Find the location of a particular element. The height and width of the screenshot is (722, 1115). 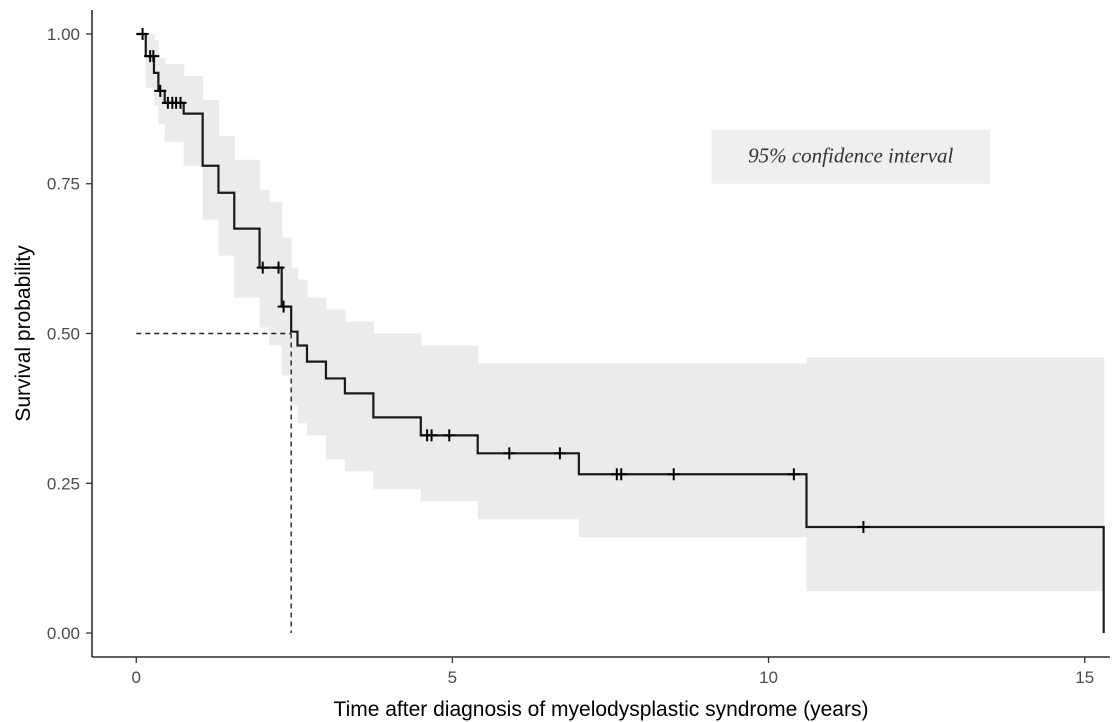

ci-annotation-label: 95% confidence interval is located at coordinates (850, 156).